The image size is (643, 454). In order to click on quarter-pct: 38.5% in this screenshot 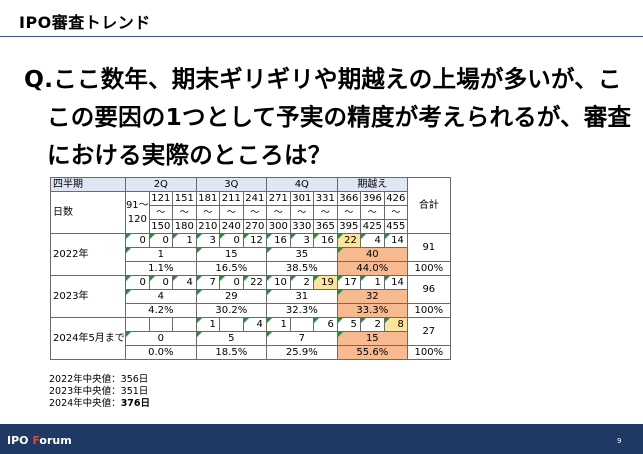, I will do `click(301, 268)`.